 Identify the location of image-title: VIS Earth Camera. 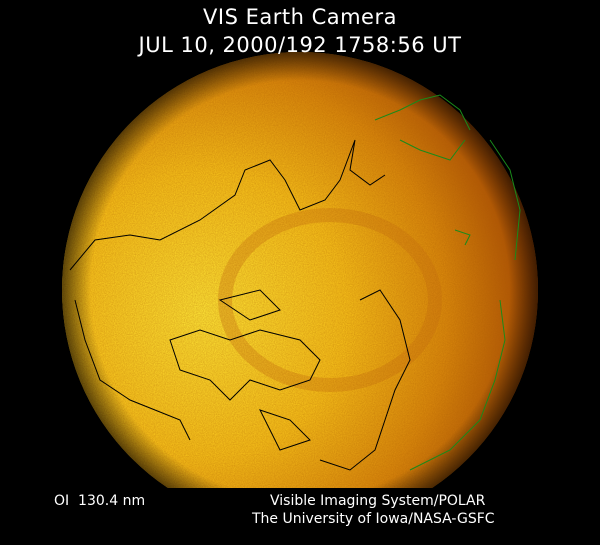
(300, 17).